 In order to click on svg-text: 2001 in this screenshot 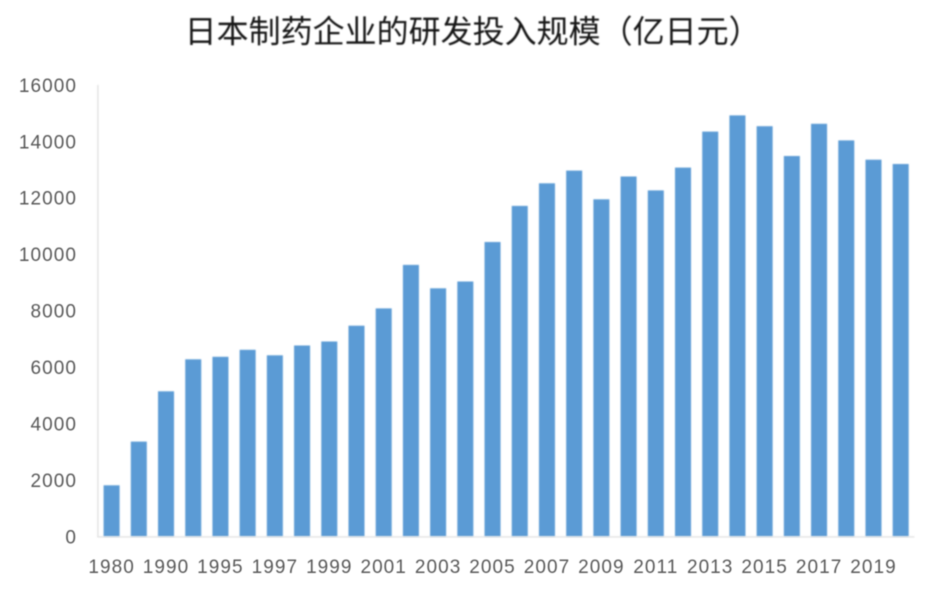, I will do `click(383, 567)`.